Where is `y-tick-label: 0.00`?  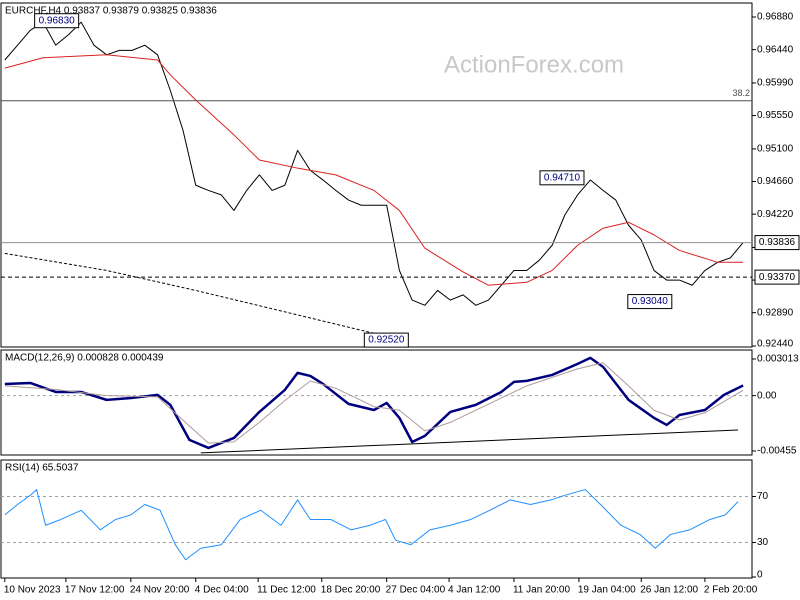
y-tick-label: 0.00 is located at coordinates (767, 395).